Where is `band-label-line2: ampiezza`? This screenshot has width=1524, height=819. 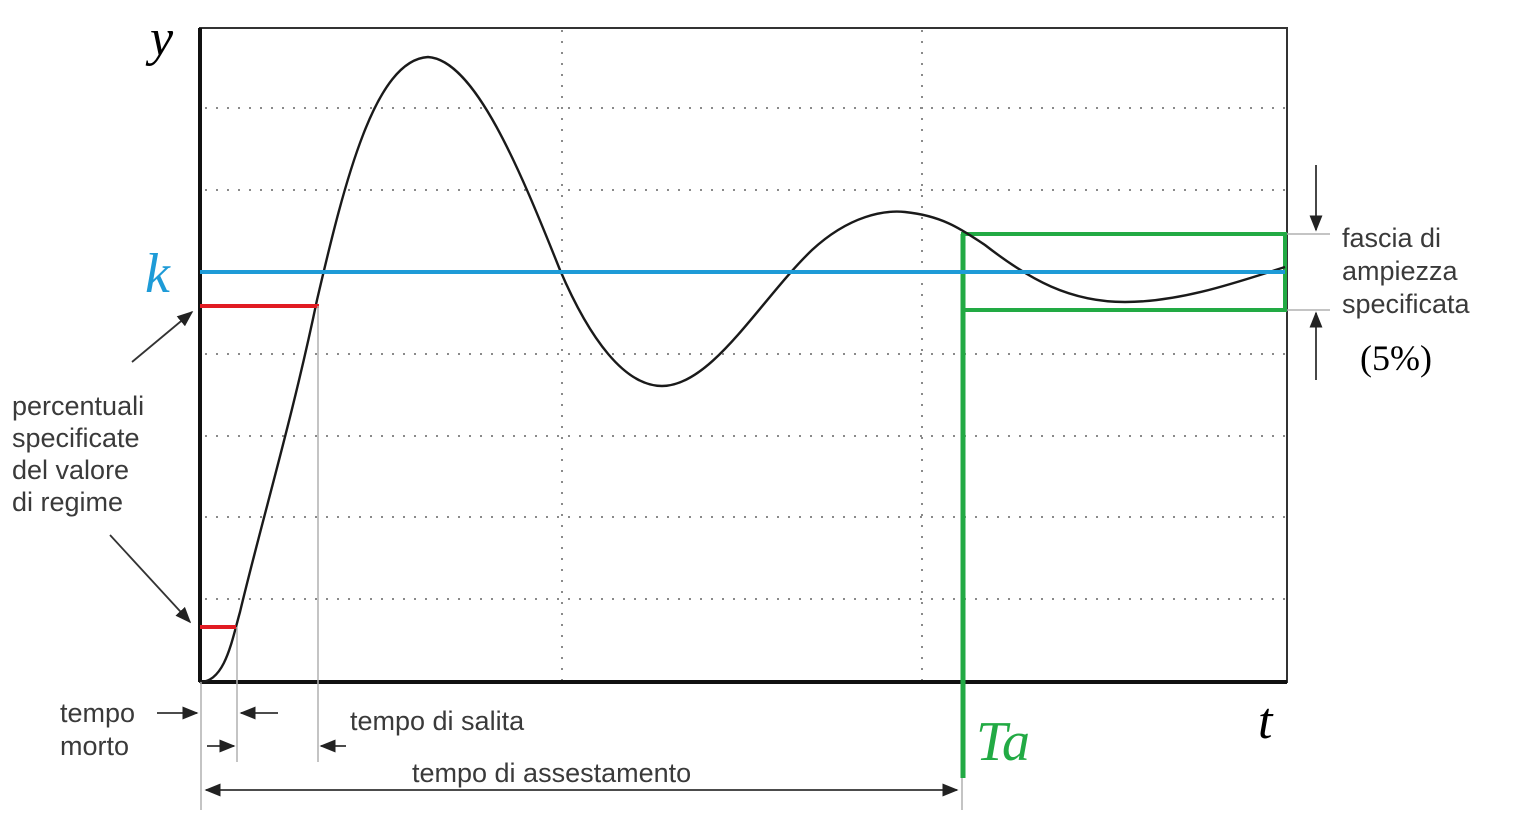
band-label-line2: ampiezza is located at coordinates (1400, 271).